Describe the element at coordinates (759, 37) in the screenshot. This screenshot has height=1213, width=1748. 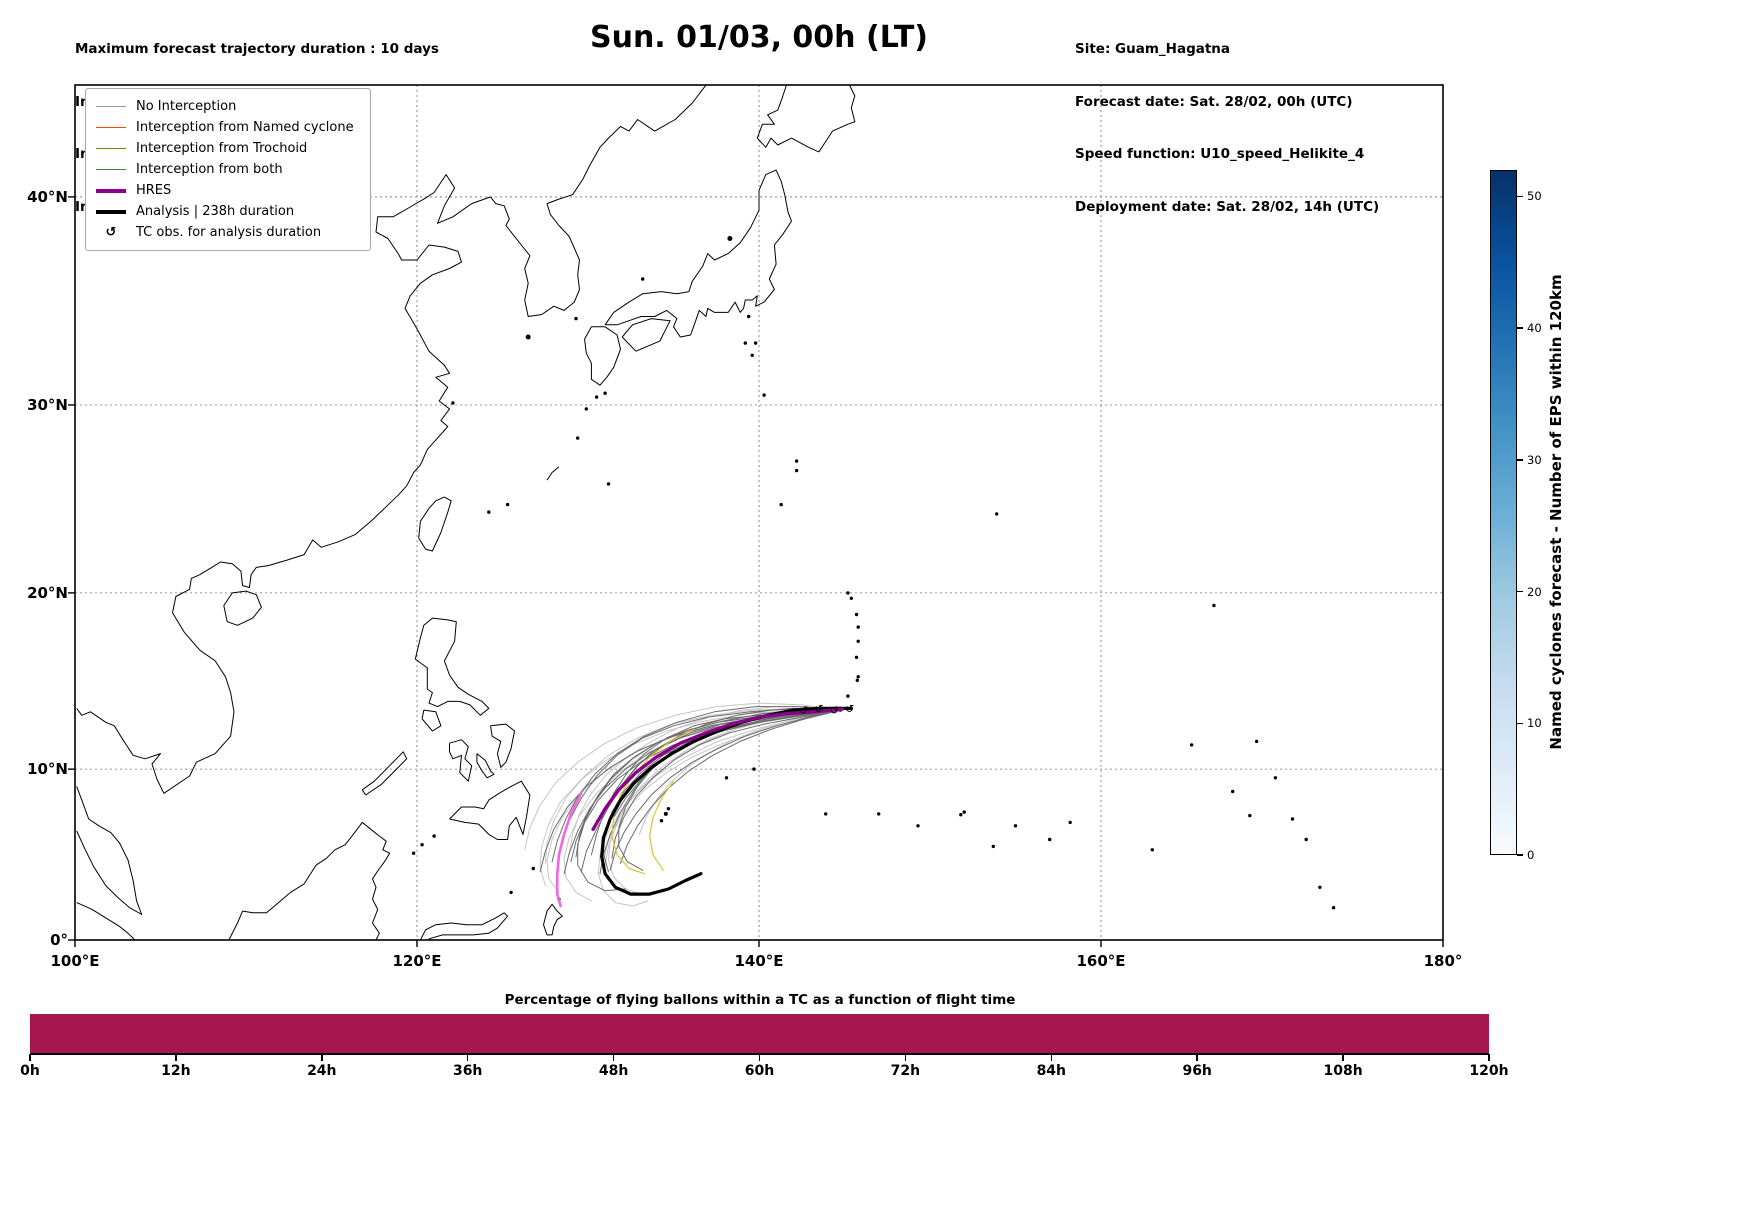
I see `page-title: Sun. 01/03, 00h (LT)` at that location.